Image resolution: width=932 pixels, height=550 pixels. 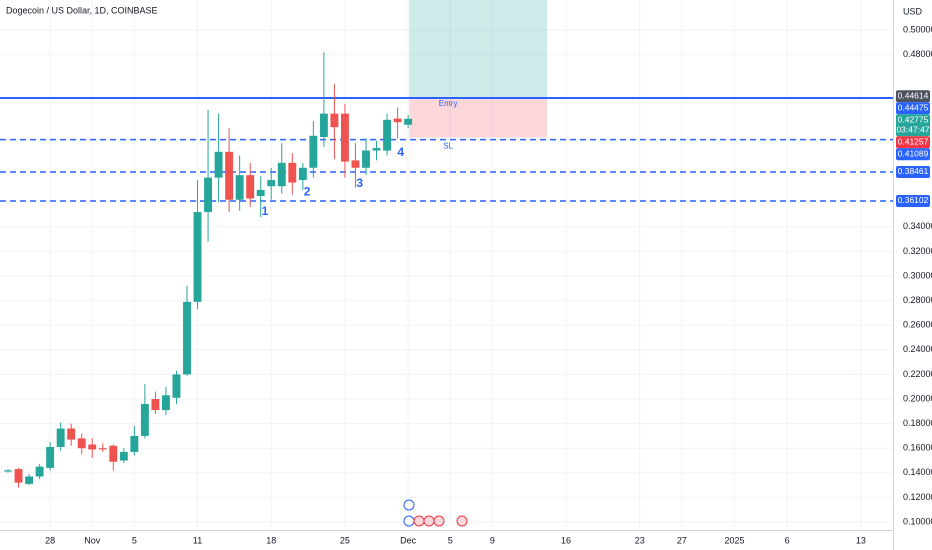 What do you see at coordinates (271, 540) in the screenshot?
I see `x-tick-label: 18` at bounding box center [271, 540].